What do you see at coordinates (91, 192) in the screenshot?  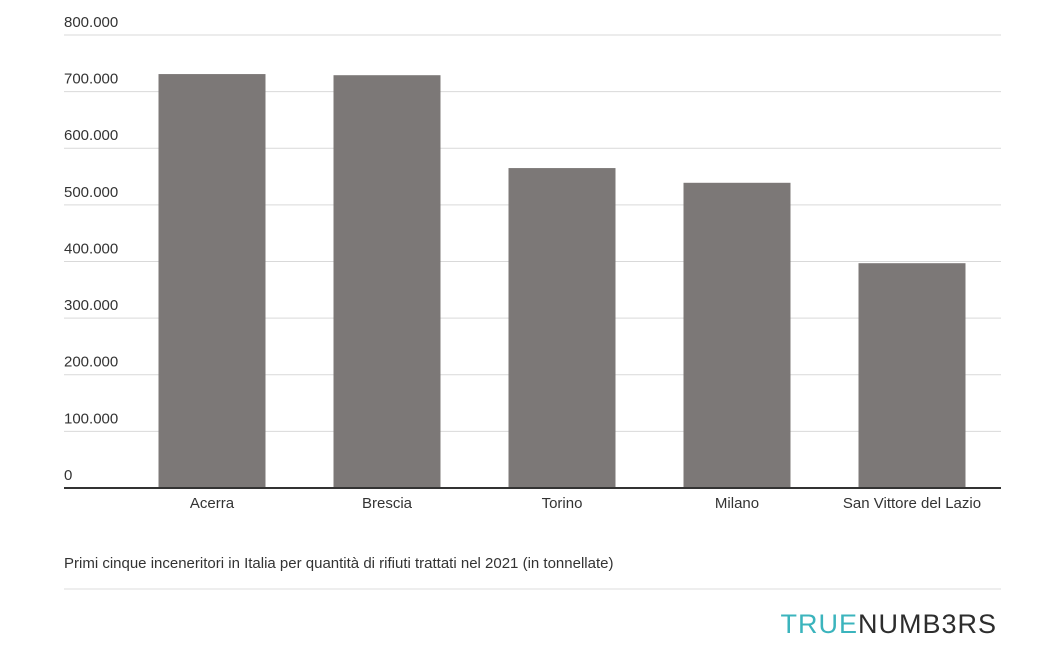 I see `y-tick-label: 500.000` at bounding box center [91, 192].